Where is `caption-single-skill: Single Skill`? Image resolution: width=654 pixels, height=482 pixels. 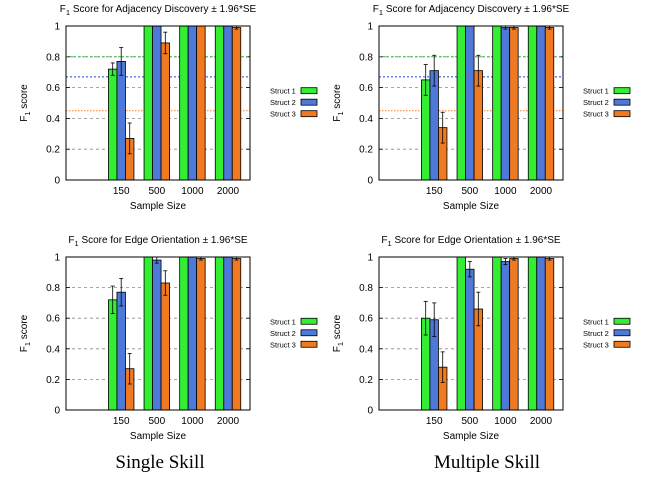
caption-single-skill: Single Skill is located at coordinates (160, 462).